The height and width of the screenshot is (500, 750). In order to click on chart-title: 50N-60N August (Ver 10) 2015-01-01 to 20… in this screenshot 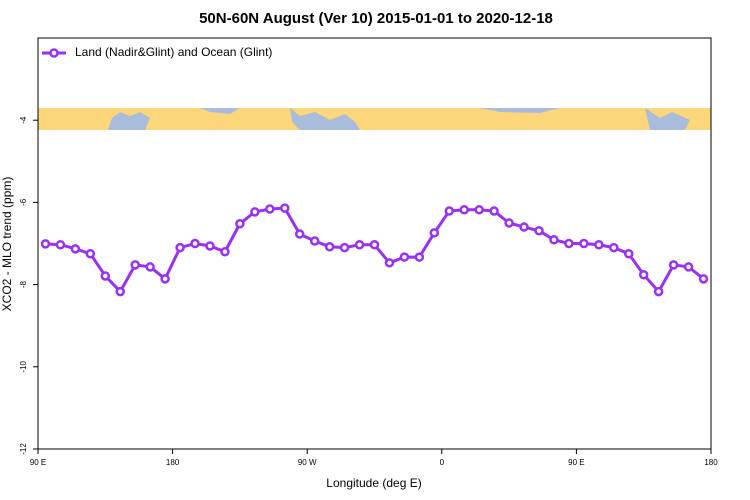, I will do `click(376, 18)`.